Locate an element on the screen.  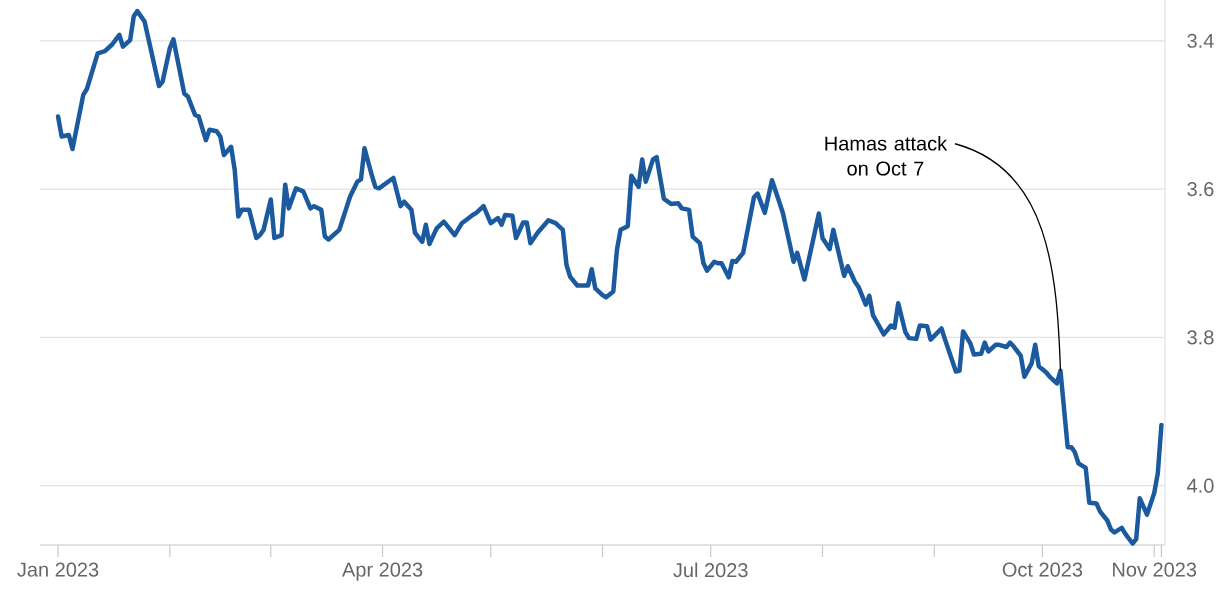
x-tick-label: Jan 2023 is located at coordinates (58, 569).